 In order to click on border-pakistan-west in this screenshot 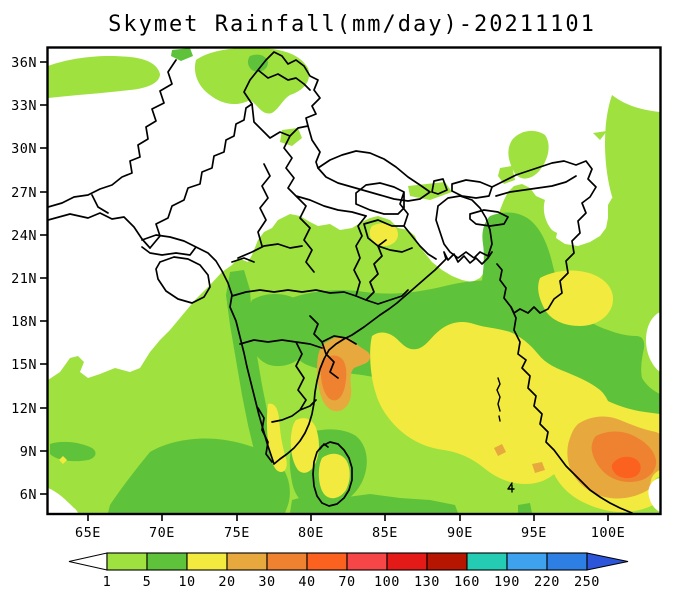, I will do `click(150, 154)`.